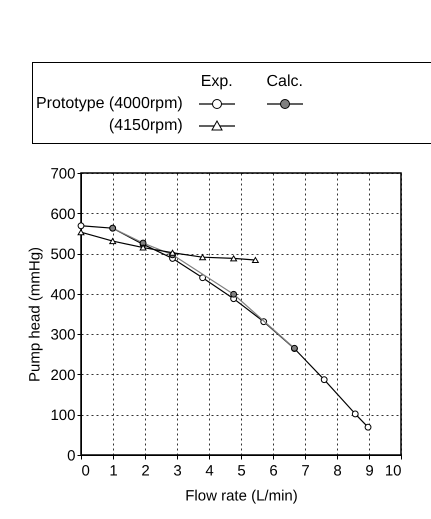 The image size is (431, 519). Describe the element at coordinates (145, 126) in the screenshot. I see `legend-label: (4150rpm)` at that location.